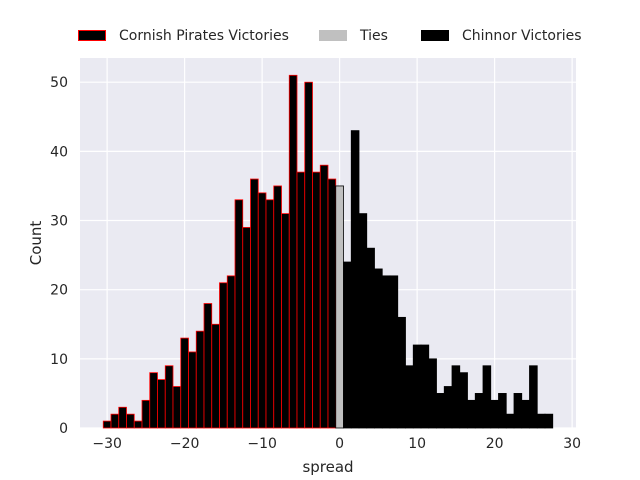 The width and height of the screenshot is (640, 480). Describe the element at coordinates (339, 307) in the screenshot. I see `ties-bar` at that location.